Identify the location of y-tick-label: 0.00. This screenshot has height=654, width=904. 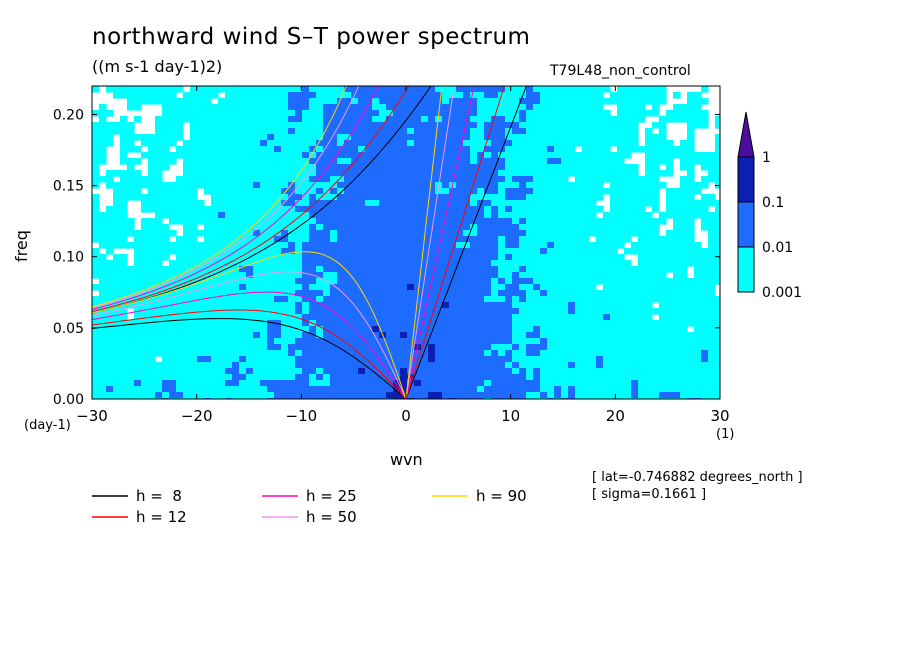
(68, 400).